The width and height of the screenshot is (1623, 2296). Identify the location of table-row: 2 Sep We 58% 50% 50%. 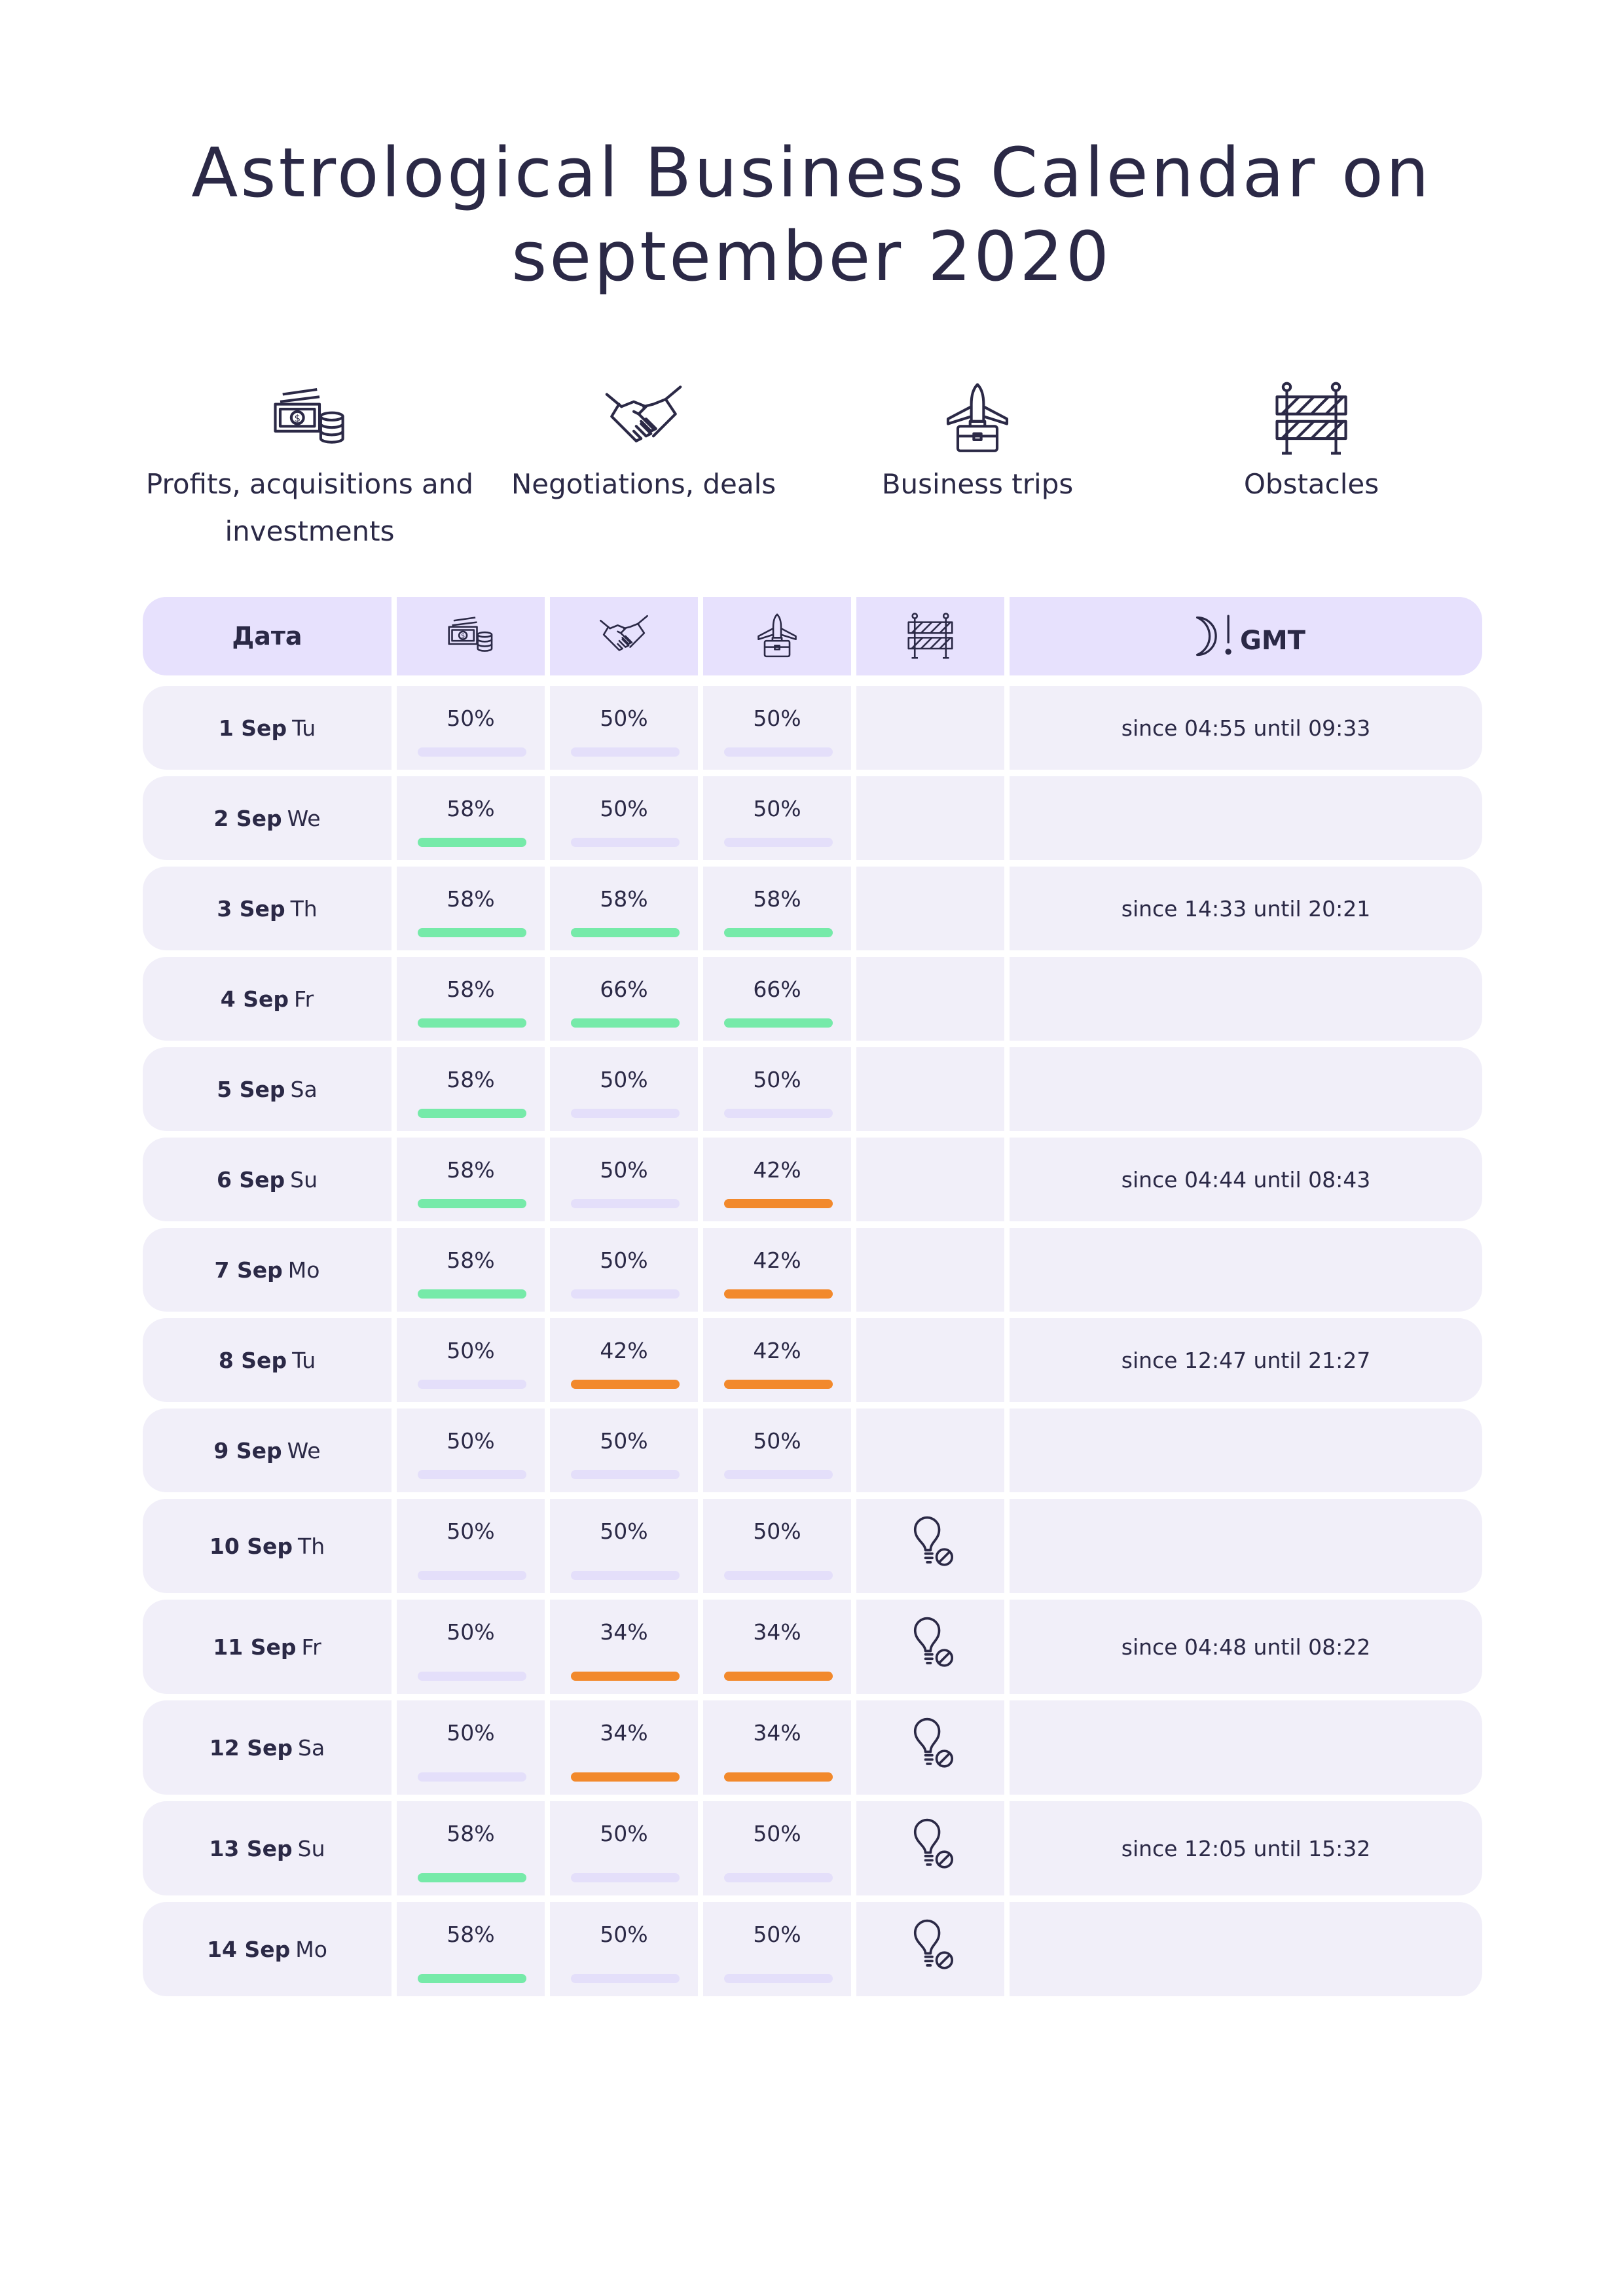
(812, 818).